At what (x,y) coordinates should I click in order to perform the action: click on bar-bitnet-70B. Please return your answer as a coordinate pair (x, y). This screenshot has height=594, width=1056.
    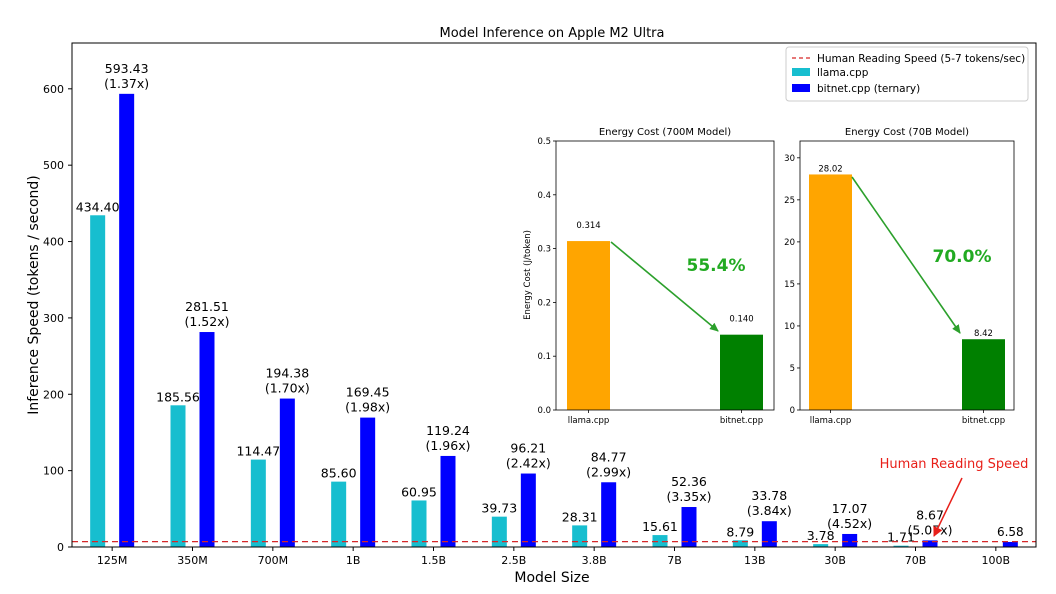
    Looking at the image, I should click on (930, 543).